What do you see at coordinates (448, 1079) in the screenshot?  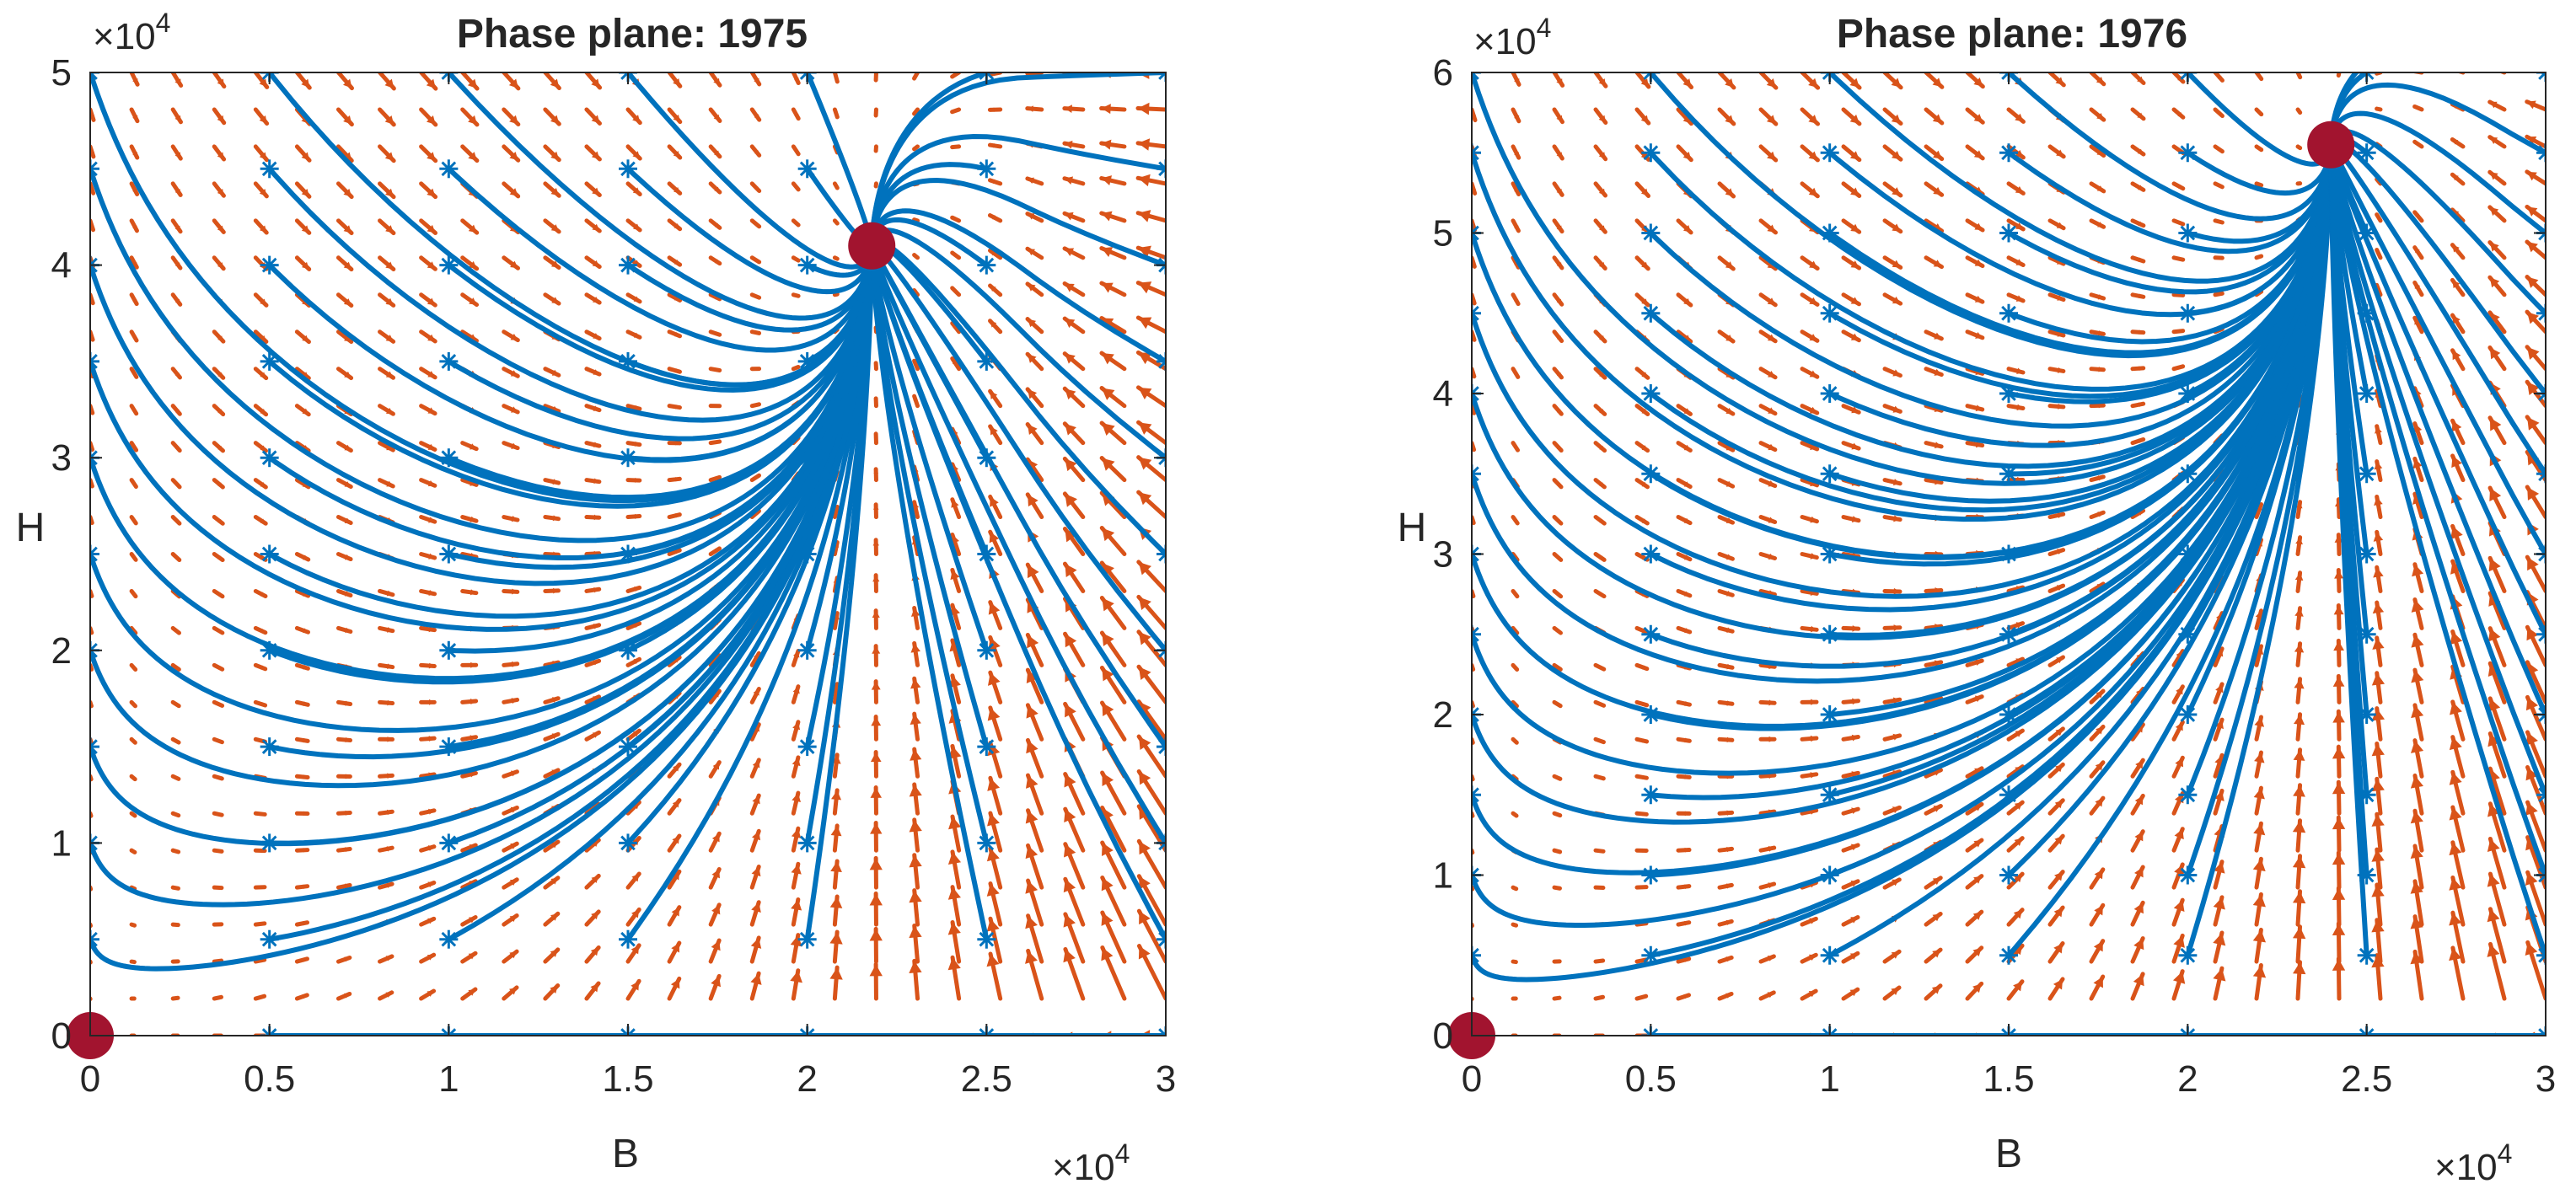 I see `x-tick-label: 1` at bounding box center [448, 1079].